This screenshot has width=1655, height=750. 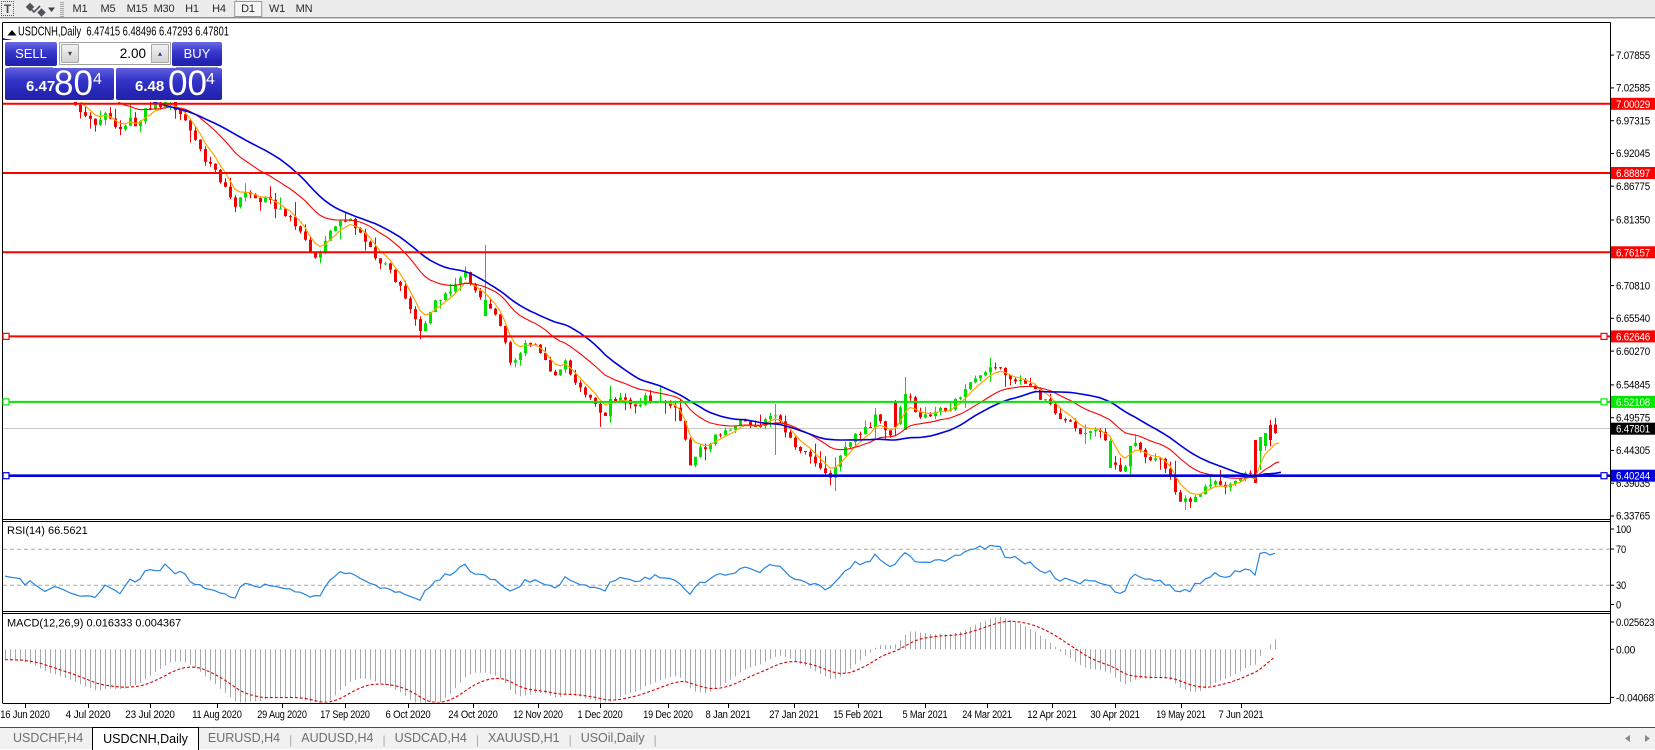 I want to click on svg-text: 17 Sep 2020, so click(x=345, y=715).